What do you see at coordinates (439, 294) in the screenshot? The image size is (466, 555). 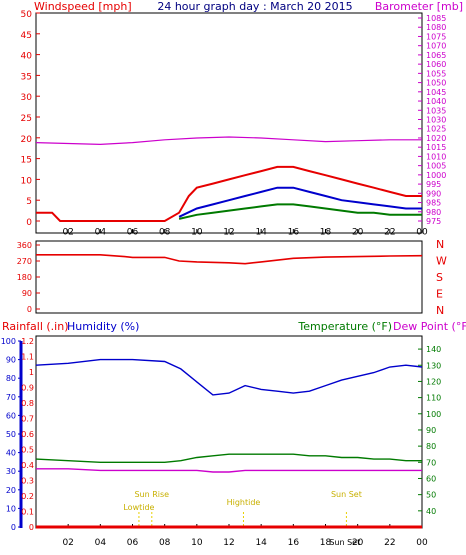 I see `compass-letter-e: E` at bounding box center [439, 294].